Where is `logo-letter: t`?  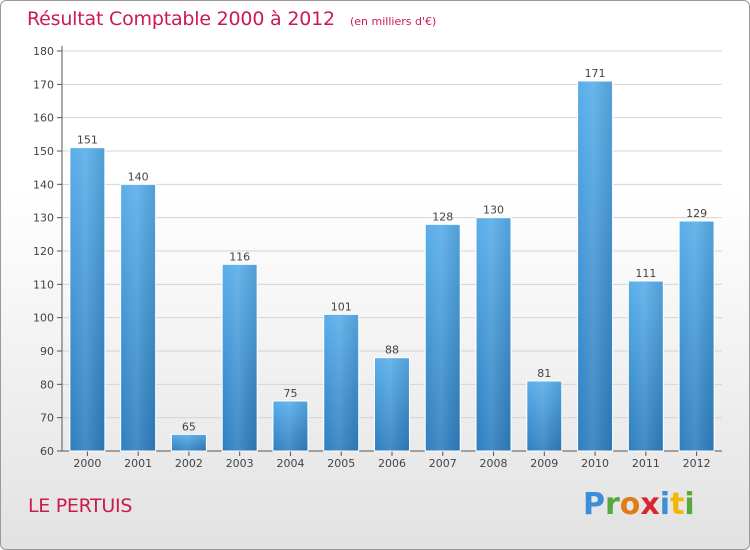 logo-letter: t is located at coordinates (677, 504).